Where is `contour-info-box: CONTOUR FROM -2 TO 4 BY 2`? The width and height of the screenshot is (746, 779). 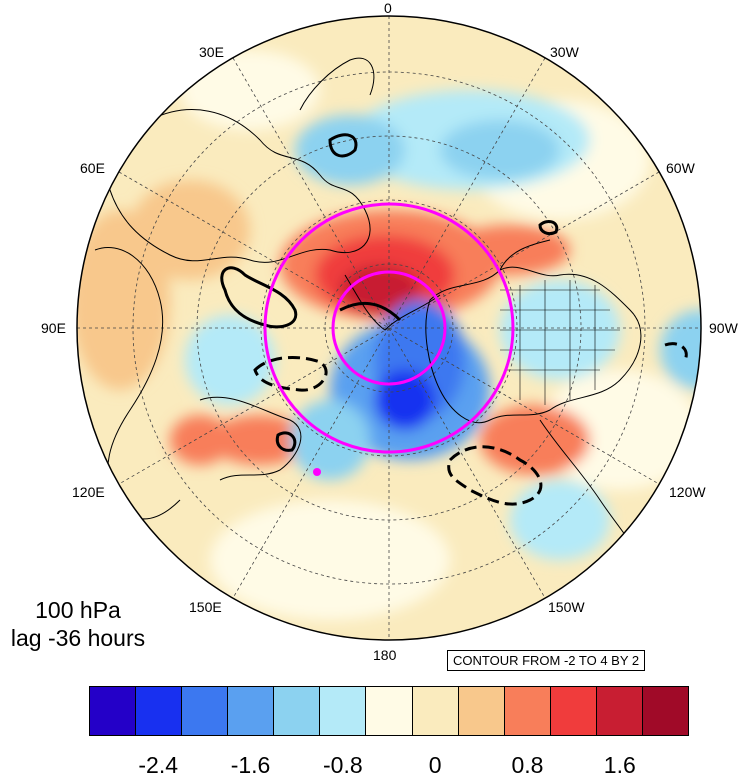 contour-info-box: CONTOUR FROM -2 TO 4 BY 2 is located at coordinates (546, 660).